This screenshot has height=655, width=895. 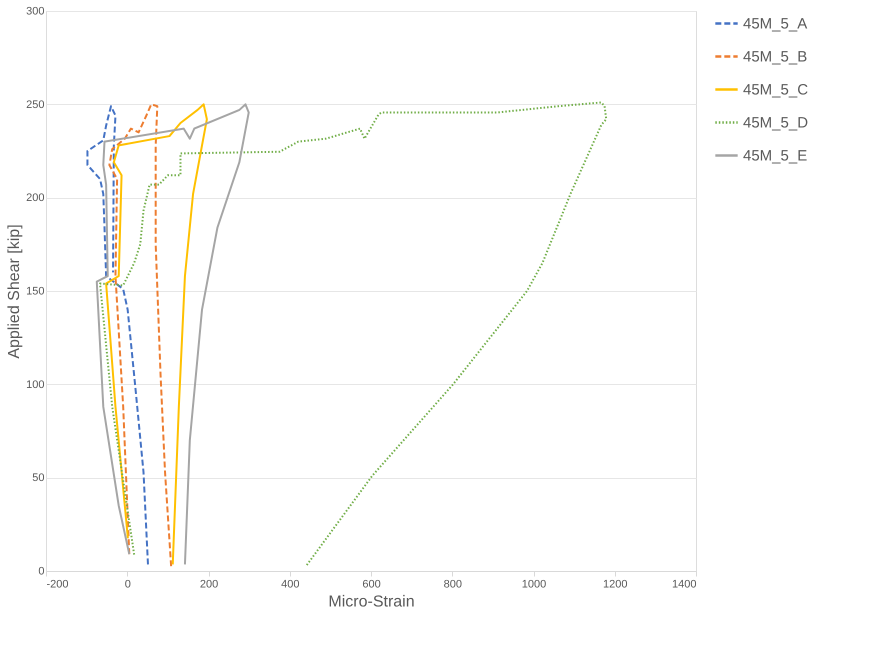 I want to click on y-tick-label: 300, so click(x=35, y=12).